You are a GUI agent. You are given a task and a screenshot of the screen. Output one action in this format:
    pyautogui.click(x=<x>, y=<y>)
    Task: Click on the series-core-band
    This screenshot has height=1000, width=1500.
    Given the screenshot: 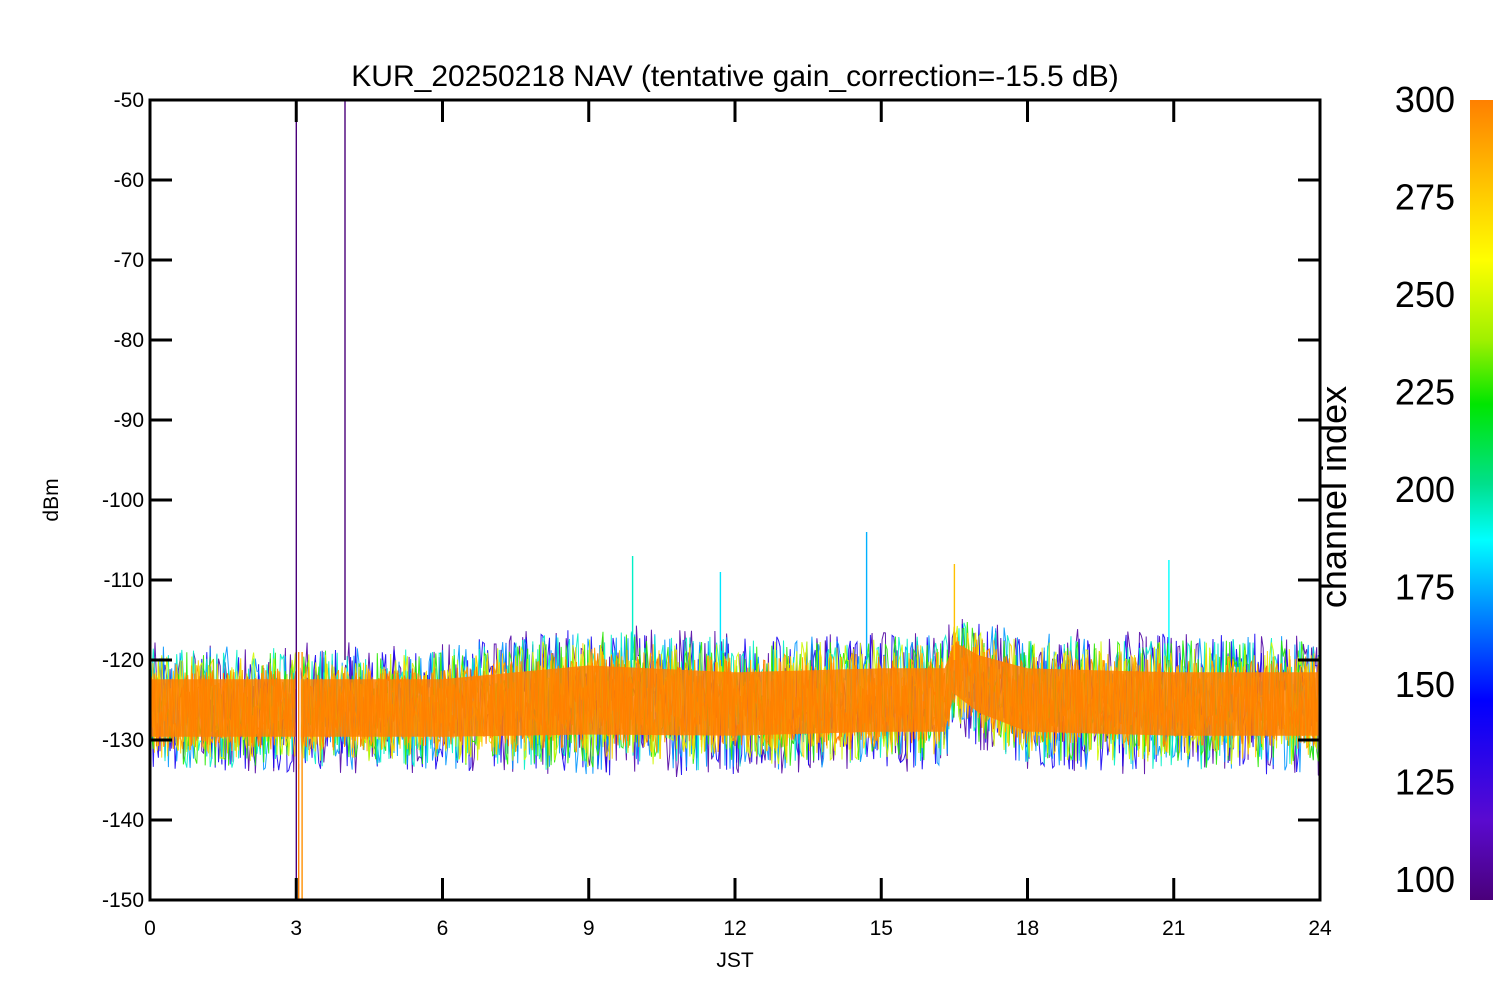 What is the action you would take?
    pyautogui.click(x=735, y=689)
    